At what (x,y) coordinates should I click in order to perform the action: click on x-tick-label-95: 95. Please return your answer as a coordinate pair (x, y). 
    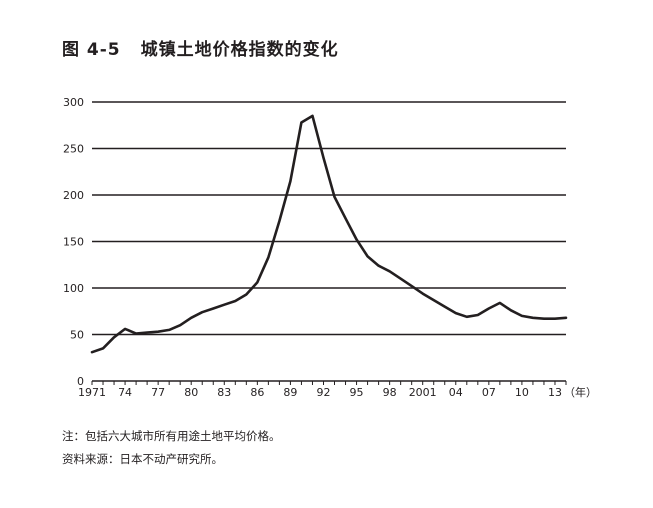
    Looking at the image, I should click on (357, 392).